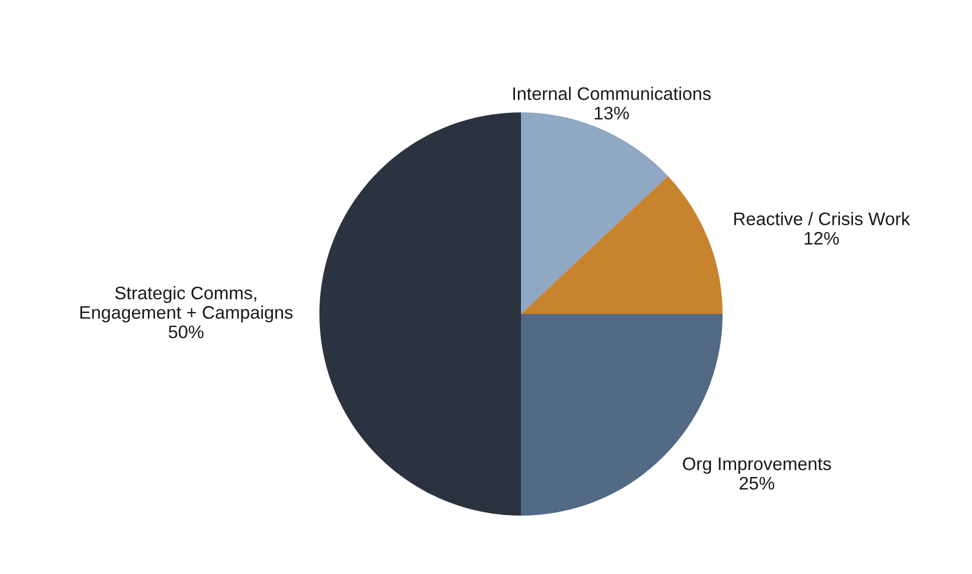  Describe the element at coordinates (612, 93) in the screenshot. I see `slice-label: Internal Communications` at that location.